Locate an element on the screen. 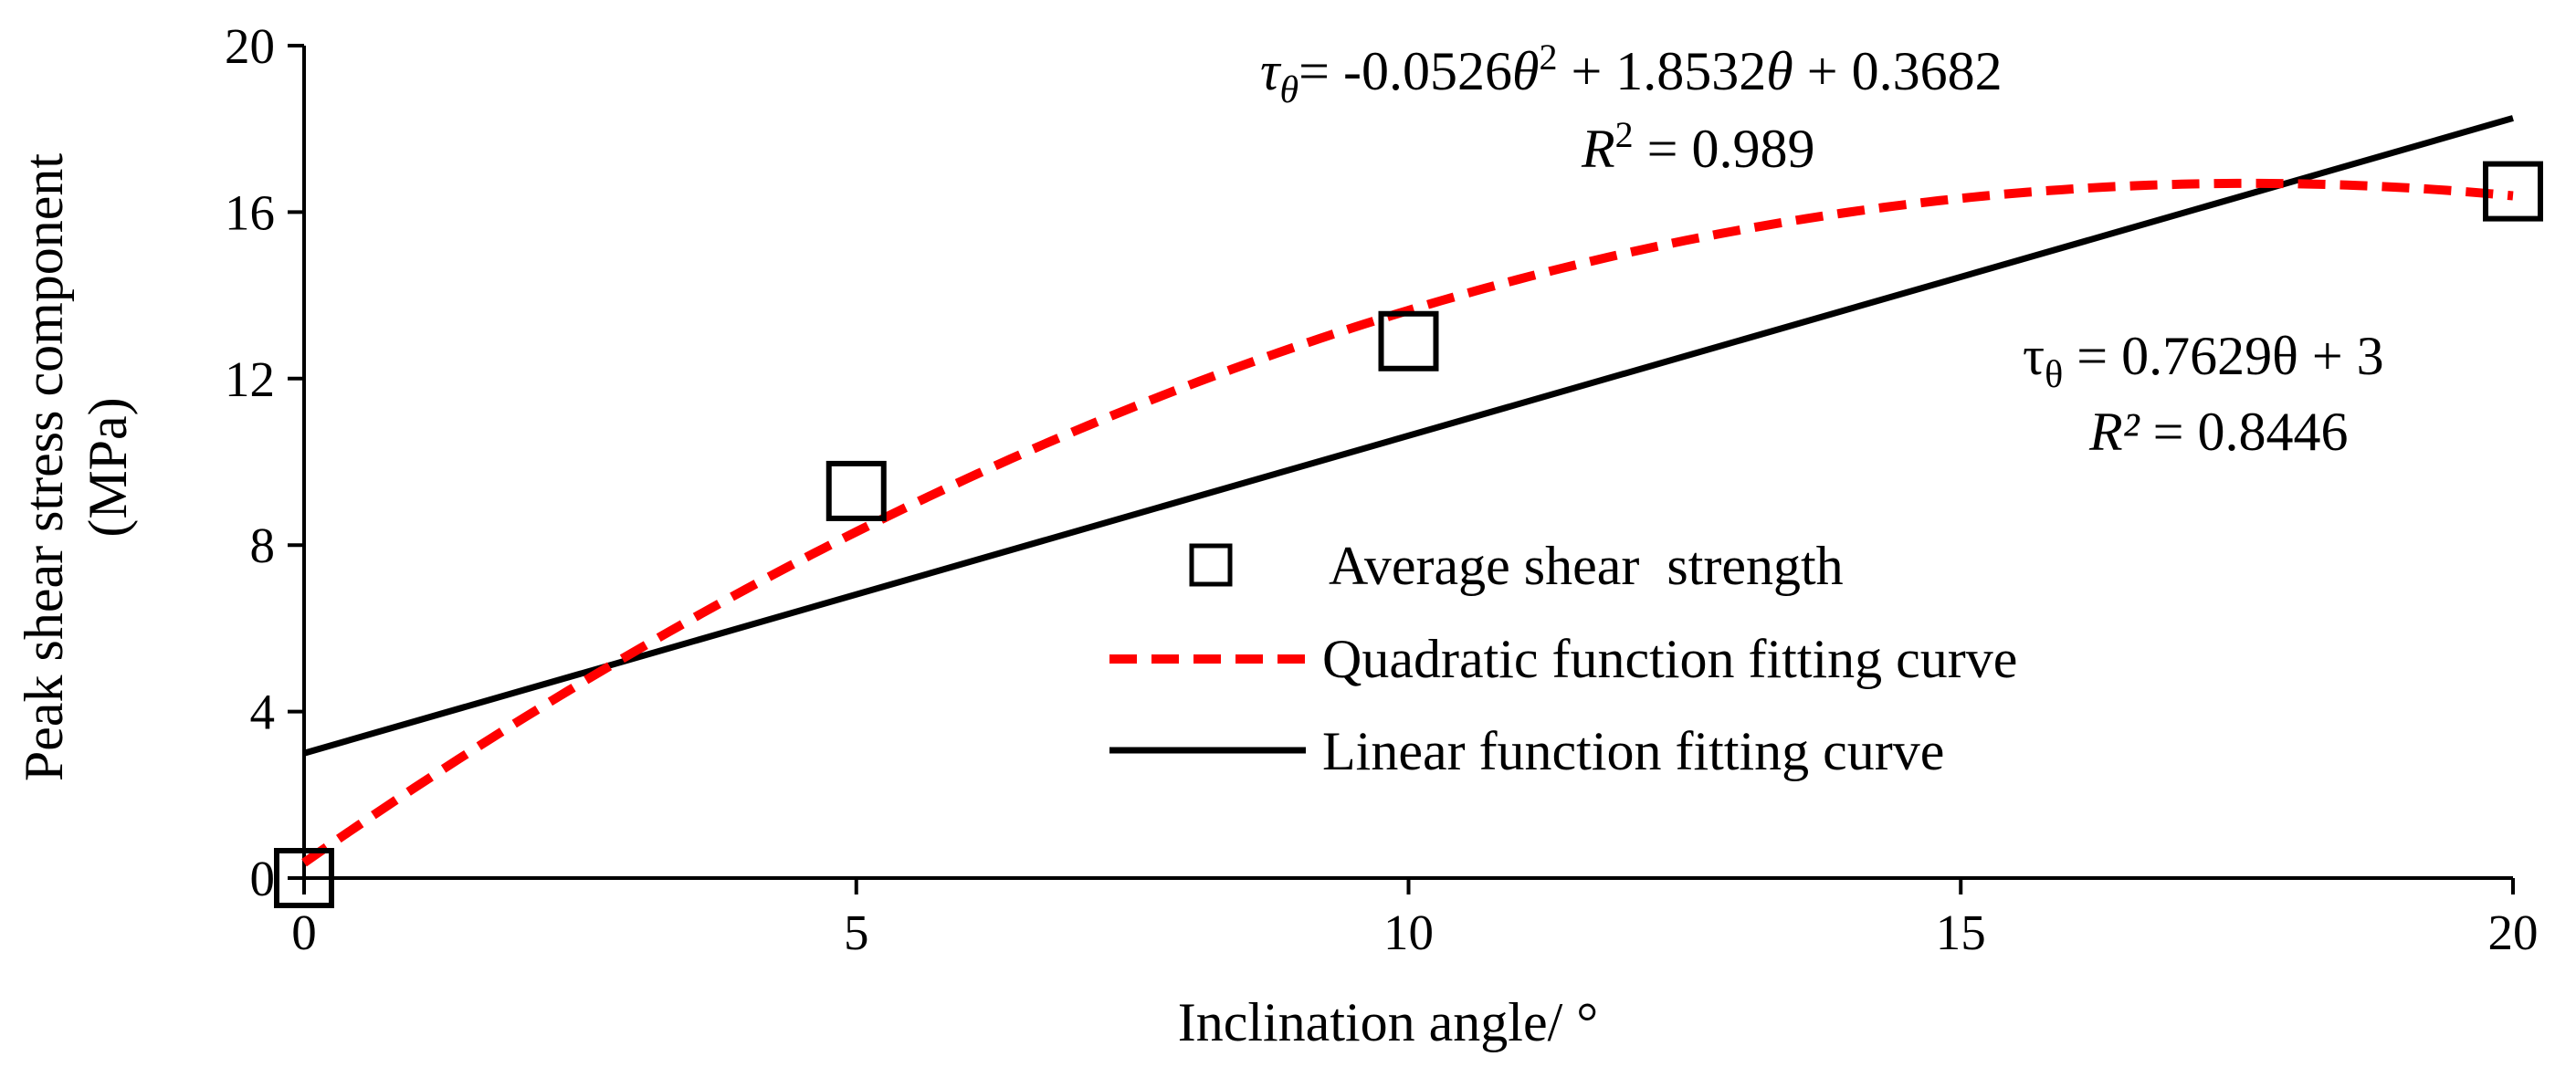  legend-label-quadratic: Quadratic function fitting curve is located at coordinates (1669, 659).